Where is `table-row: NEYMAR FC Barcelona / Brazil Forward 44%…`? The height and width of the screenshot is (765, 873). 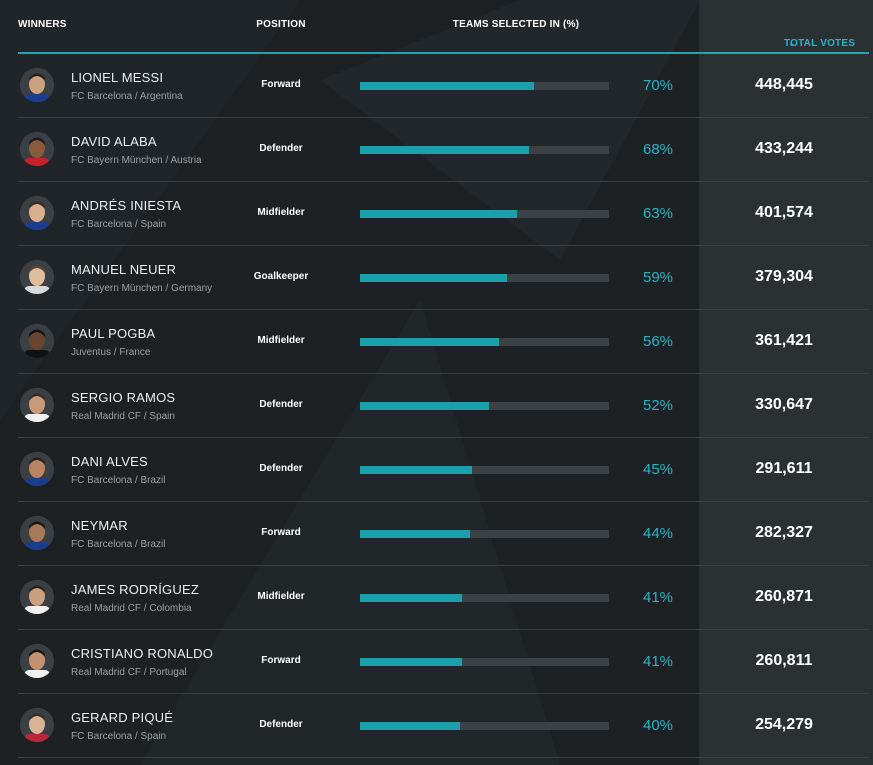 table-row: NEYMAR FC Barcelona / Brazil Forward 44%… is located at coordinates (443, 534).